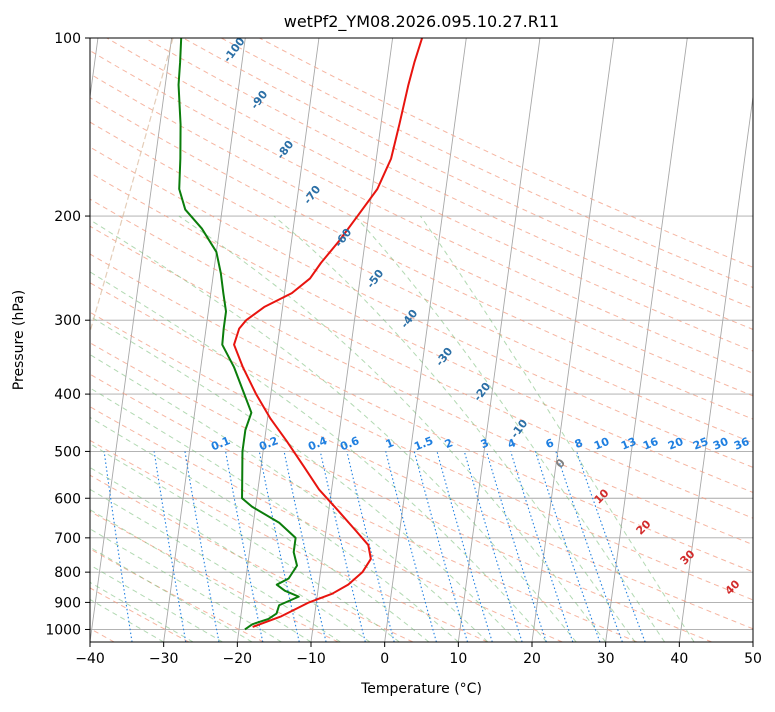 This screenshot has width=775, height=712. I want to click on y-tick-label: 700, so click(67, 539).